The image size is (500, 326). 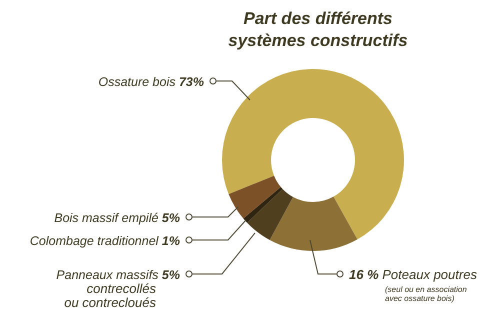 I want to click on category-label: Panneaux massifs contrecollés ou contrecloués, so click(x=107, y=289).